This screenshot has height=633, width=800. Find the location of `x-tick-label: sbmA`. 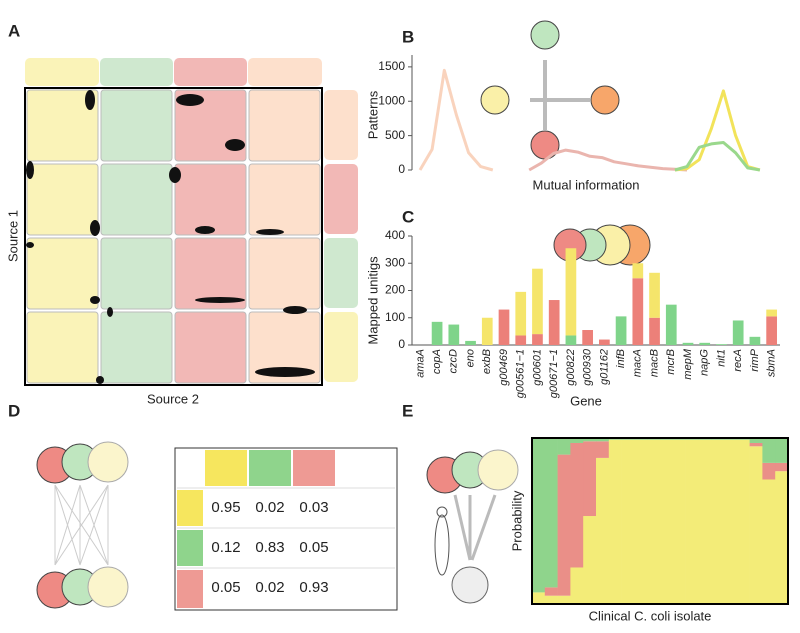

x-tick-label: sbmA is located at coordinates (772, 363).